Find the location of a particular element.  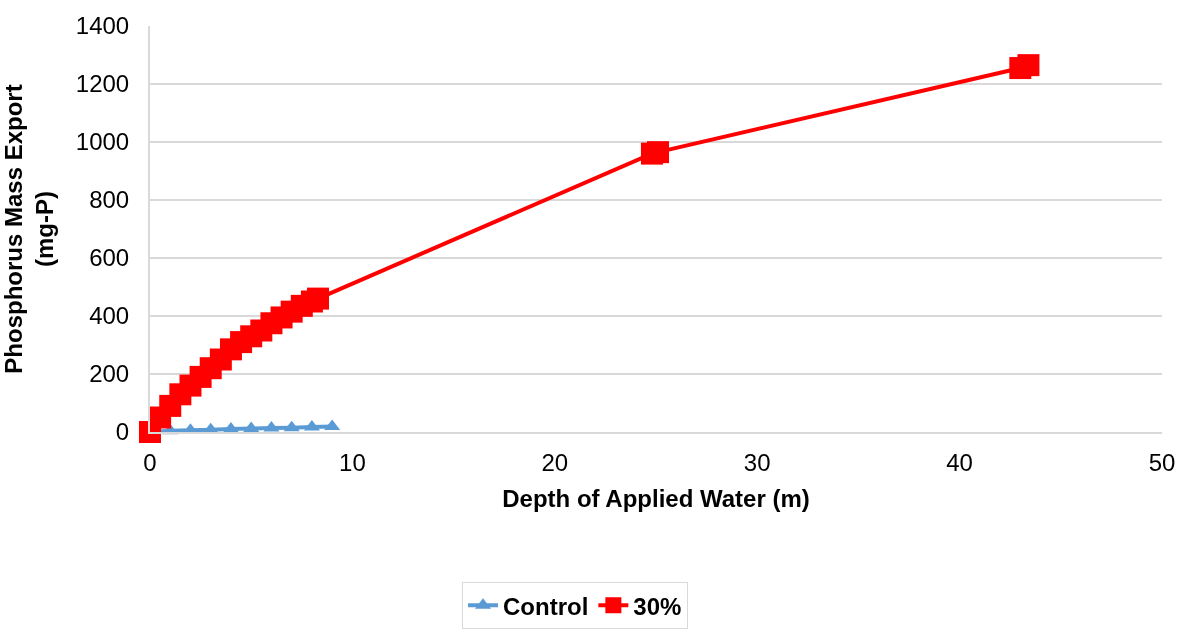

y-tick-label: 1200 is located at coordinates (102, 84).